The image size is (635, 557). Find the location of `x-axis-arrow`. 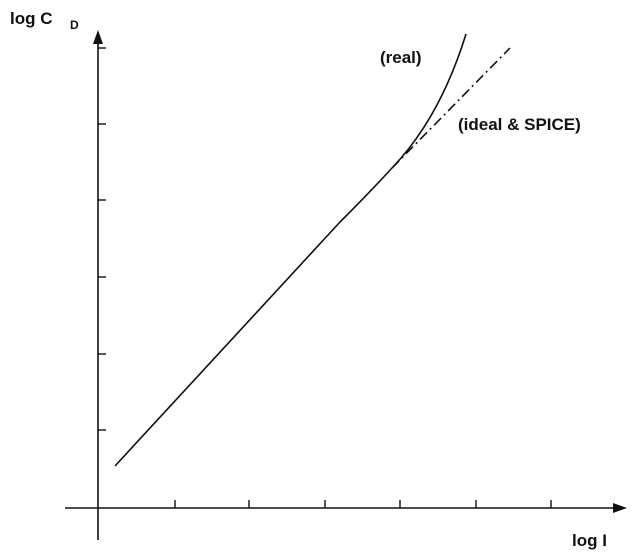

x-axis-arrow is located at coordinates (620, 508).